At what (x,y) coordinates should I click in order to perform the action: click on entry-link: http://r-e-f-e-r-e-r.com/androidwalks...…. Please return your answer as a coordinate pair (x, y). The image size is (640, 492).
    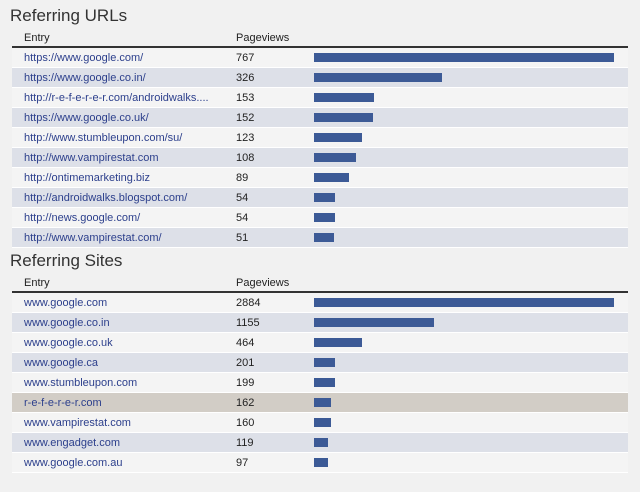
    Looking at the image, I should click on (116, 97).